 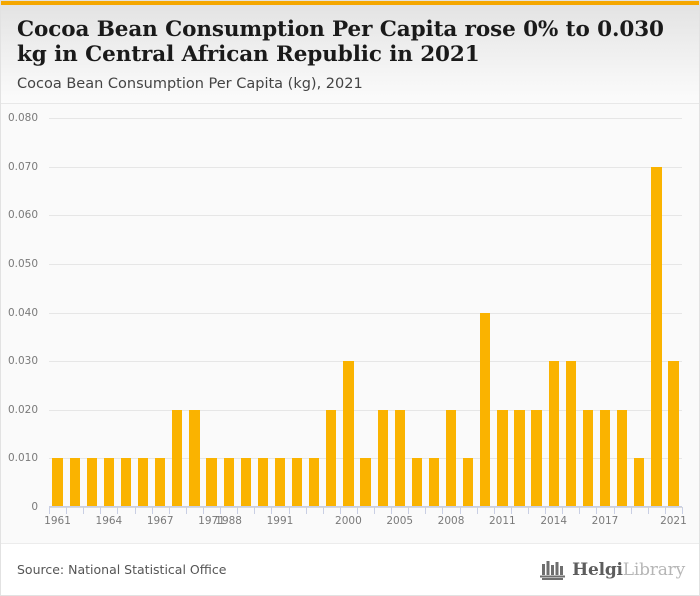 I want to click on bar-2007, so click(x=434, y=482).